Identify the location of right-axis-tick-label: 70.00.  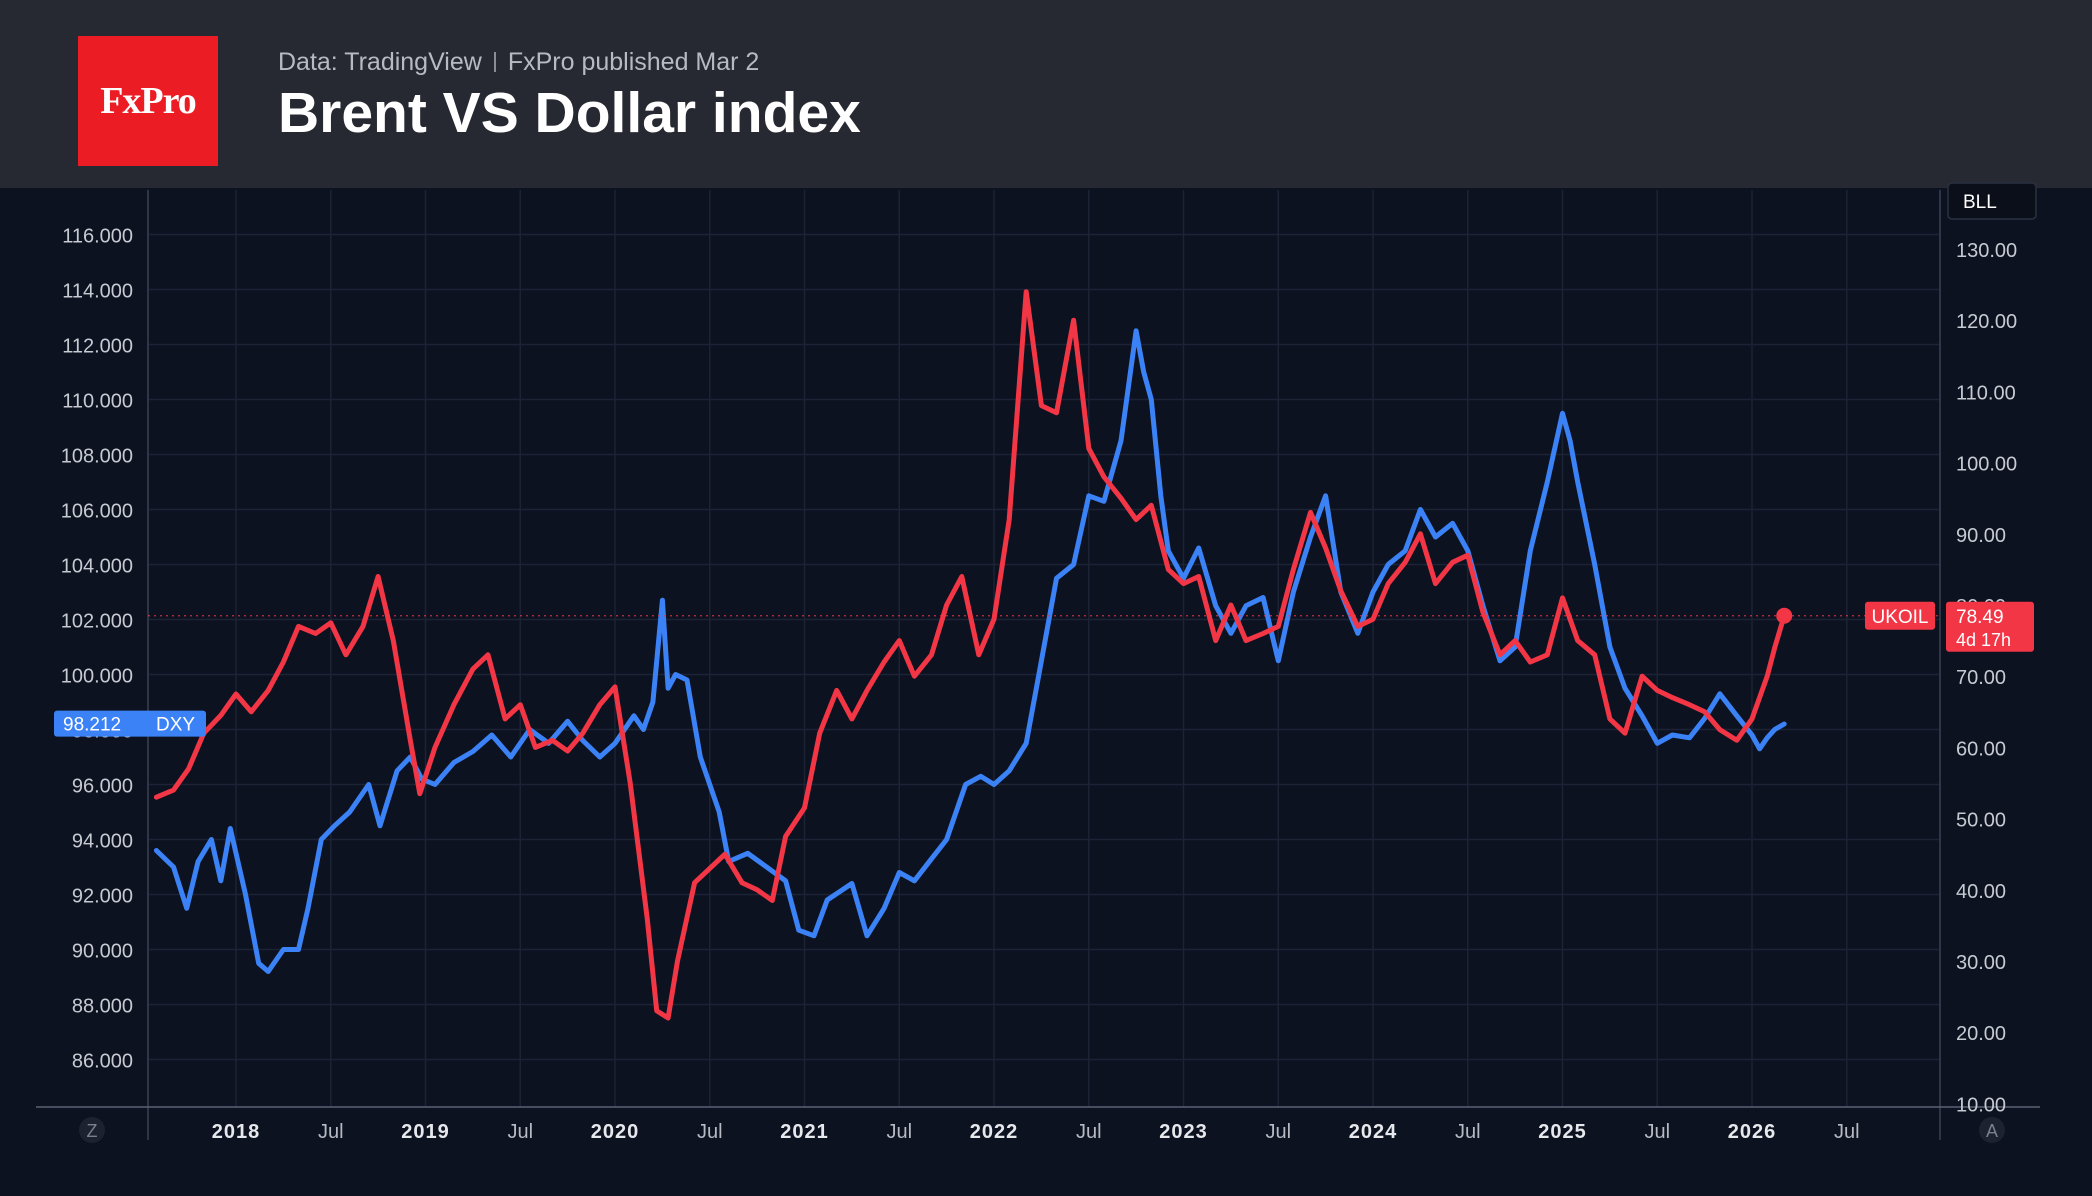
(1981, 678).